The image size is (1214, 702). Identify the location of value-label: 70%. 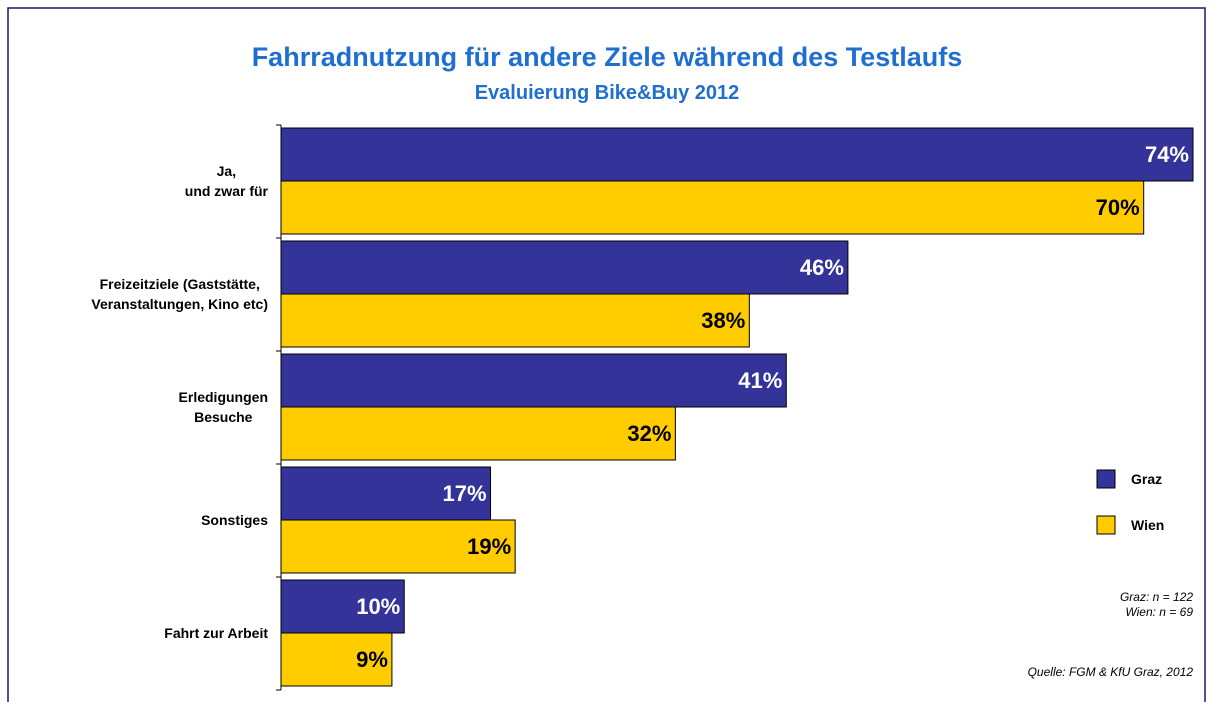
(1117, 207).